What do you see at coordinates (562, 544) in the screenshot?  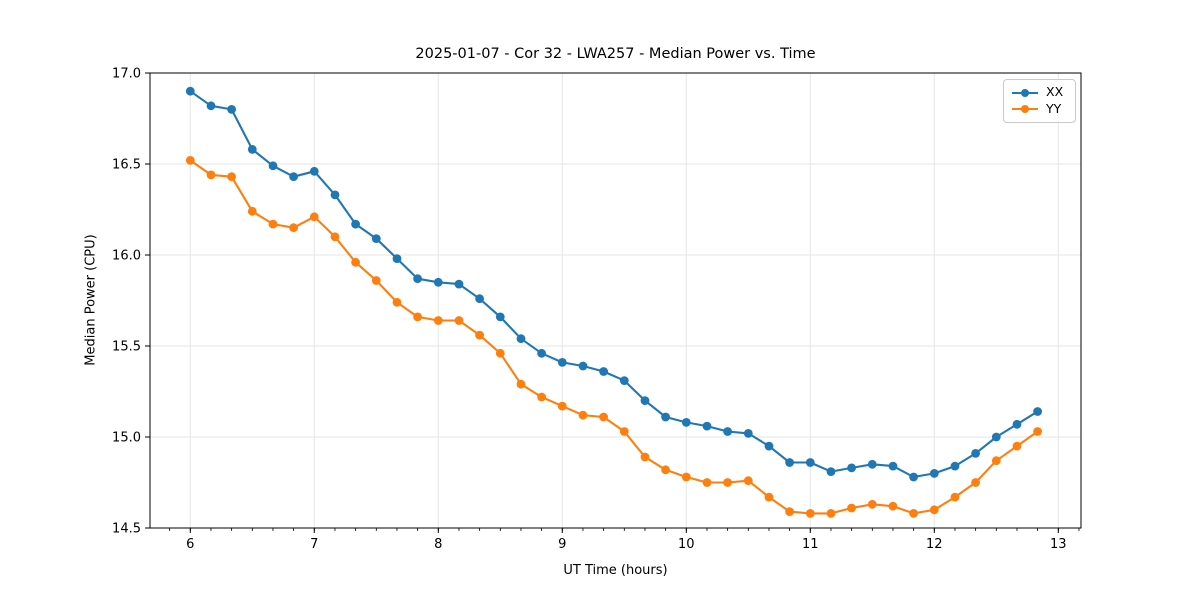 I see `x-tick-label: 9` at bounding box center [562, 544].